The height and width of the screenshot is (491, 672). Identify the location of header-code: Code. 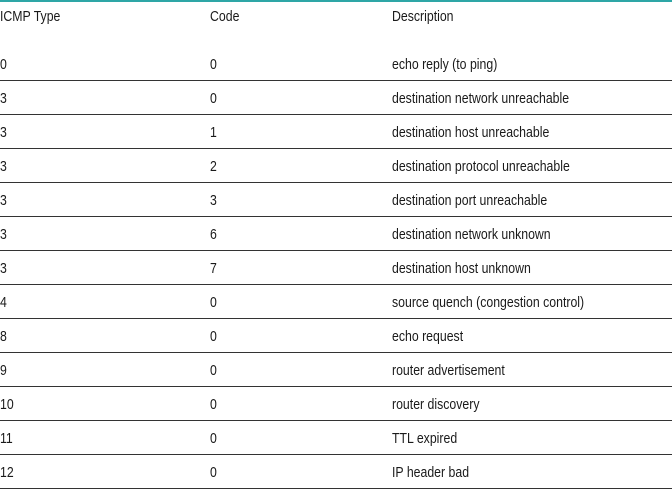
(225, 16).